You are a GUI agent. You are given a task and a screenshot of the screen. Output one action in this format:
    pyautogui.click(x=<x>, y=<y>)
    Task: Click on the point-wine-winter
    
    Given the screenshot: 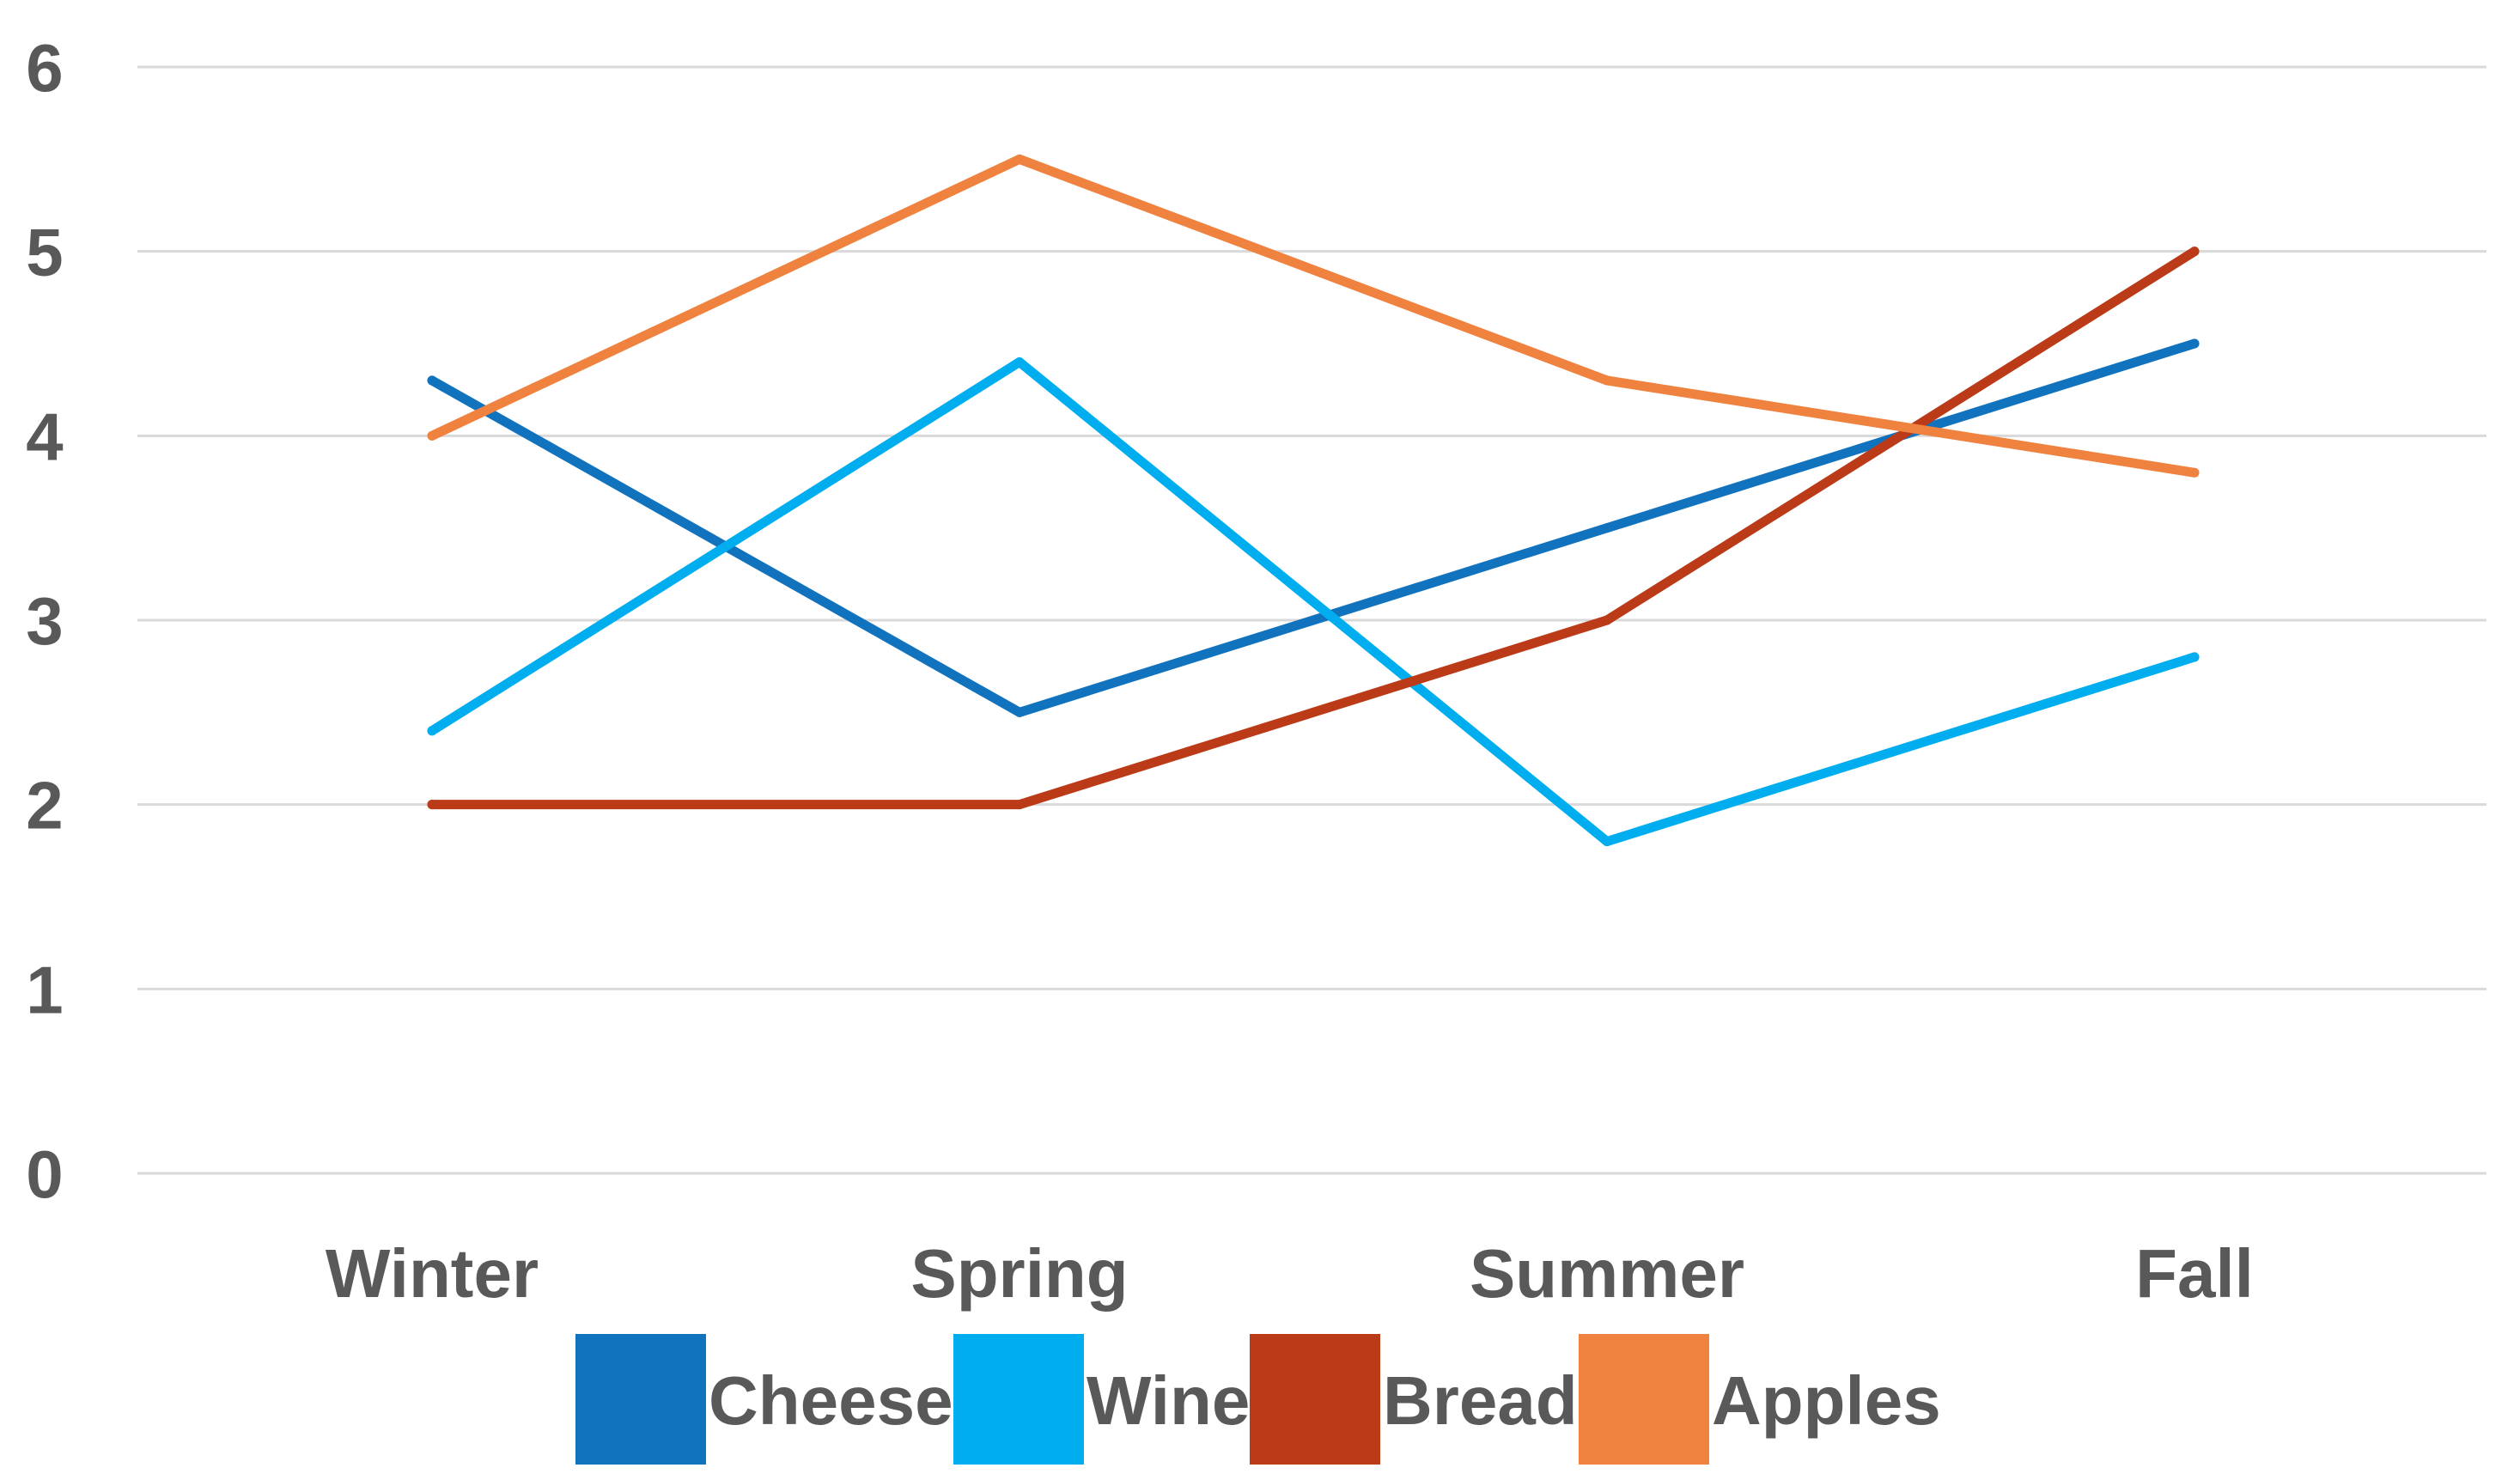 What is the action you would take?
    pyautogui.click(x=432, y=731)
    